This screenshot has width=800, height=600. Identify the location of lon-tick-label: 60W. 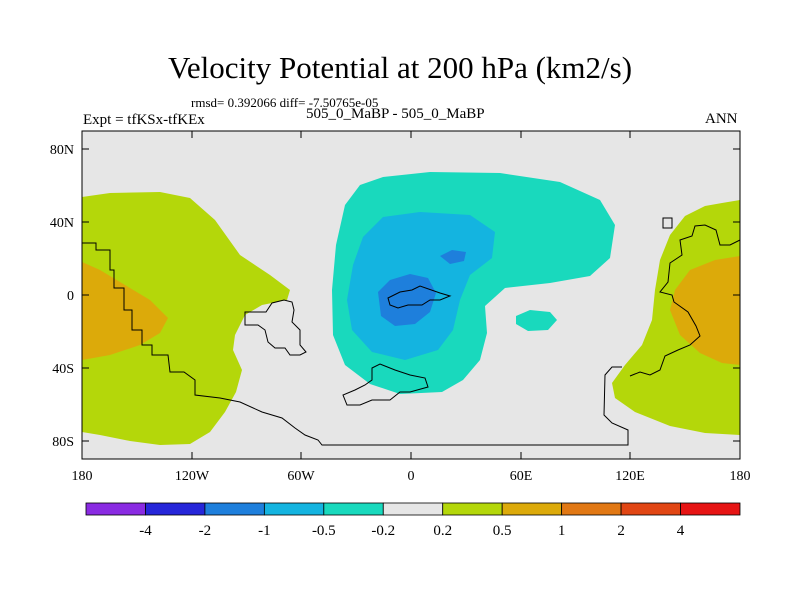
(301, 476).